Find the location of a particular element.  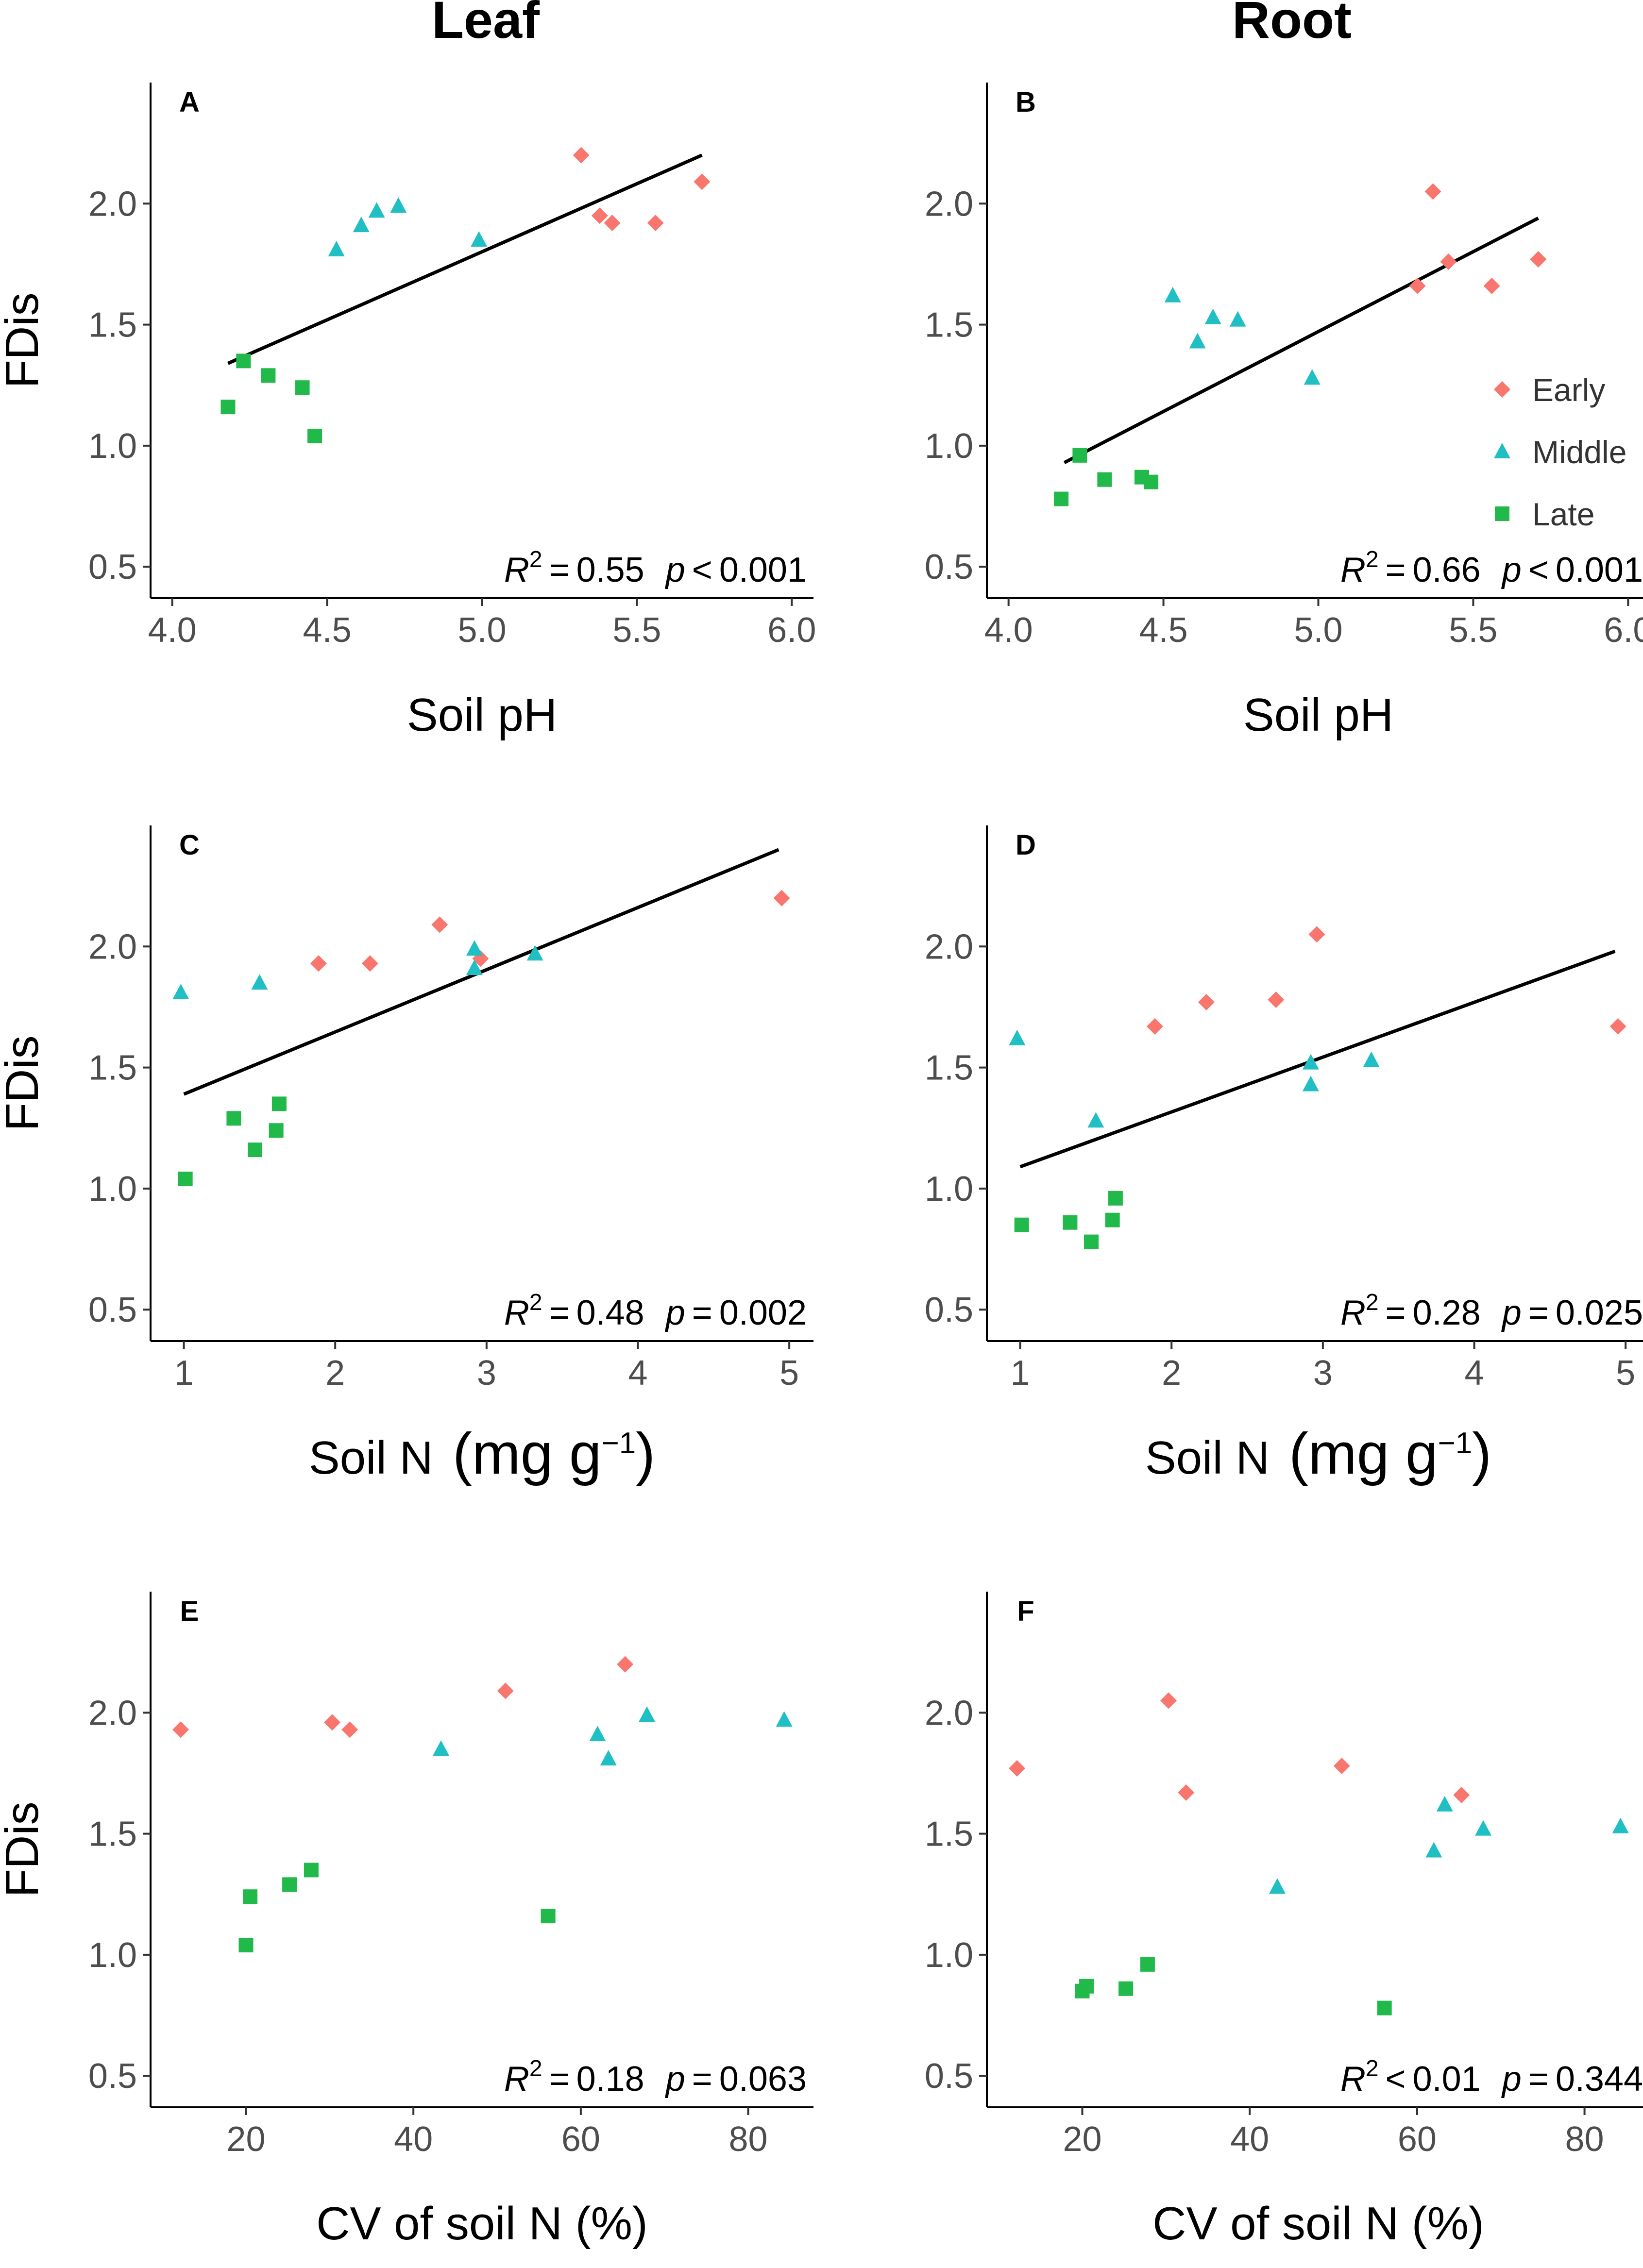

x-axis-title: Soil N (mg g−1) is located at coordinates (482, 1453).